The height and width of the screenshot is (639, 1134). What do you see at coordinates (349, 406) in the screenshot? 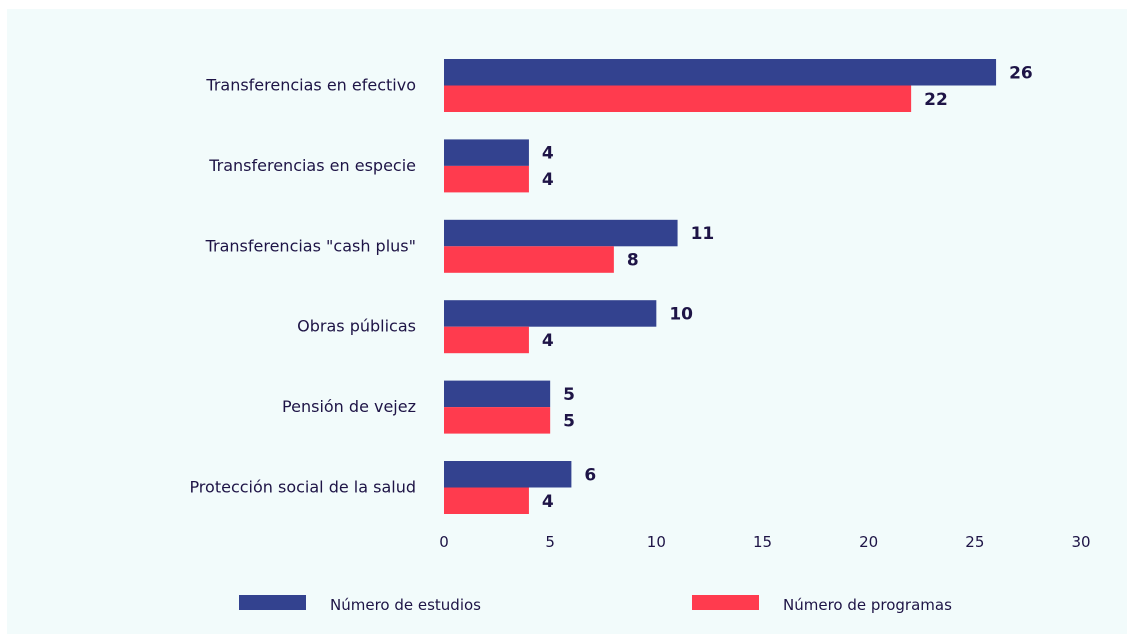
I see `category-label: Pensión de vejez` at bounding box center [349, 406].